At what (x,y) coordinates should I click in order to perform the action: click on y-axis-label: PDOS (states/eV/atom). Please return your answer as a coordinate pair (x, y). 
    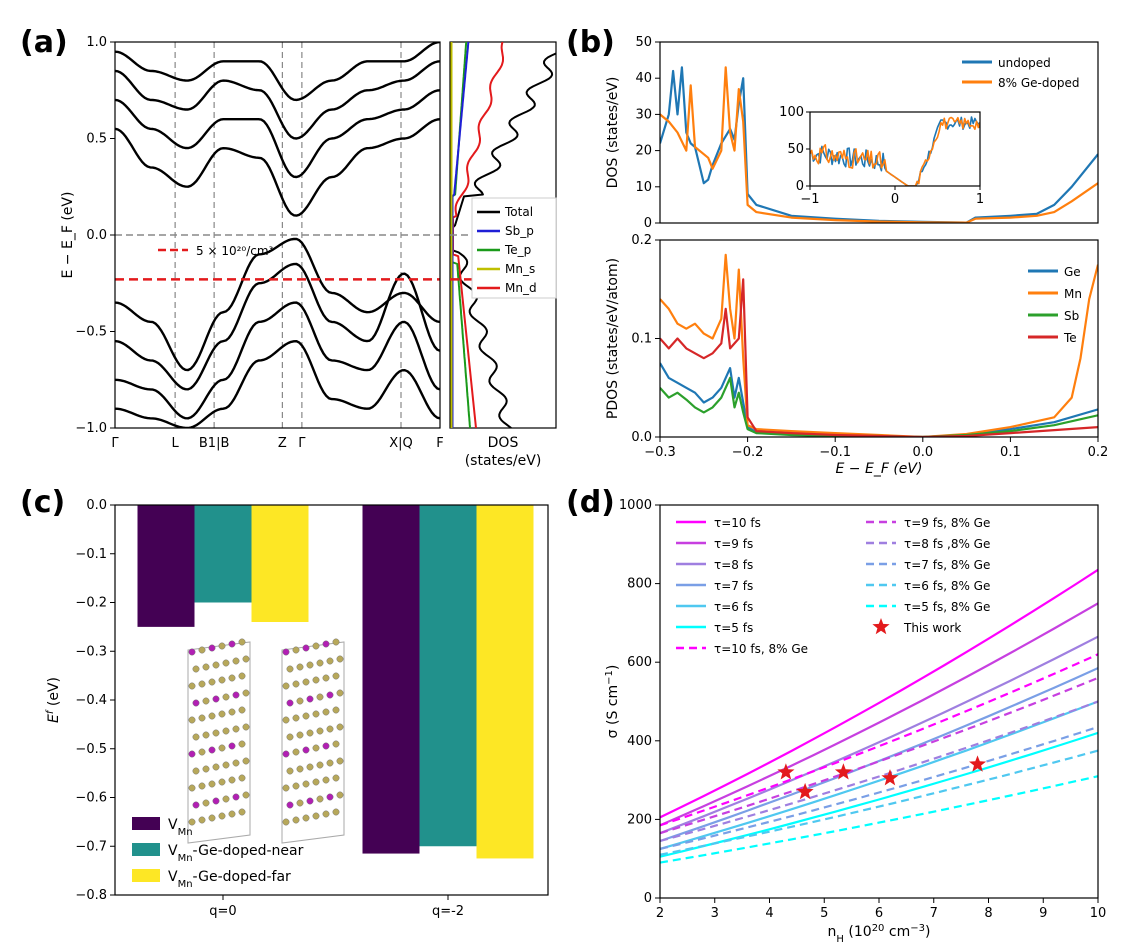
    Looking at the image, I should click on (613, 338).